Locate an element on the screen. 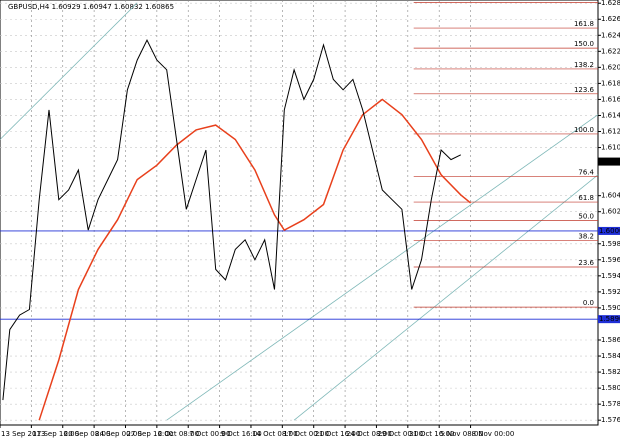  current-price-label: 1.60865 is located at coordinates (609, 162).